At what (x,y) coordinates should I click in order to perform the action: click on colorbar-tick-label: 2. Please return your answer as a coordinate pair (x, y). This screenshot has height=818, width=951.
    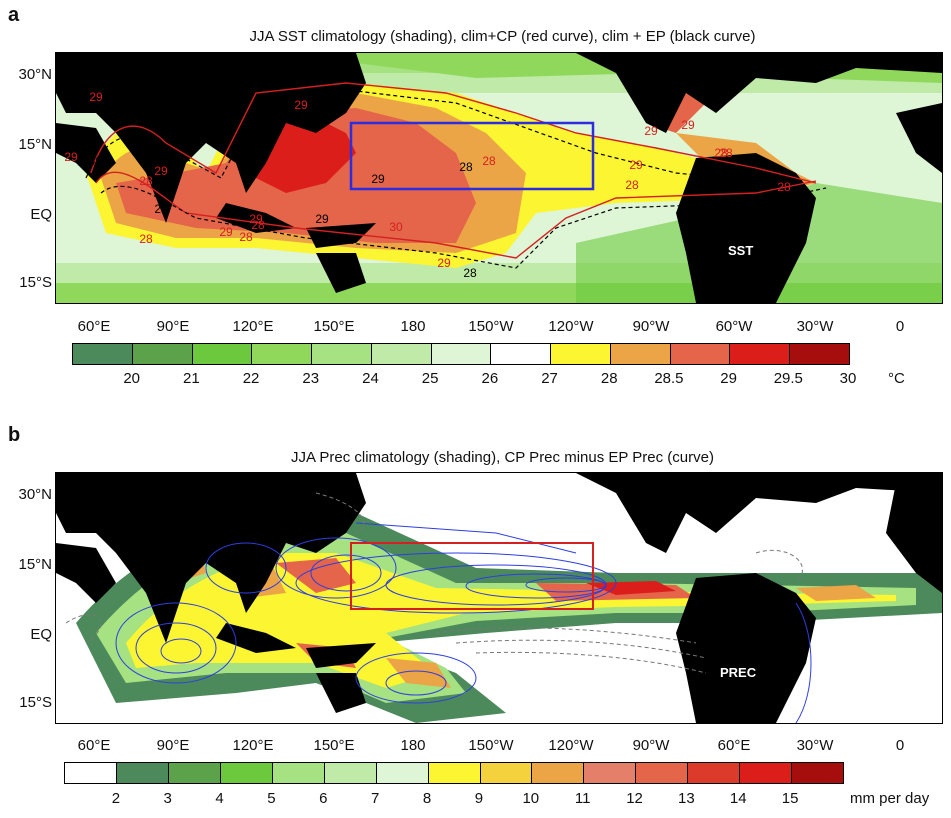
    Looking at the image, I should click on (116, 798).